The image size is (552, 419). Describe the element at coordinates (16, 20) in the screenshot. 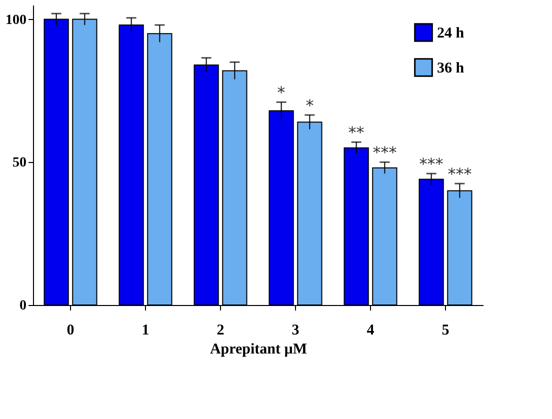

I see `y-tick-label: 100` at that location.